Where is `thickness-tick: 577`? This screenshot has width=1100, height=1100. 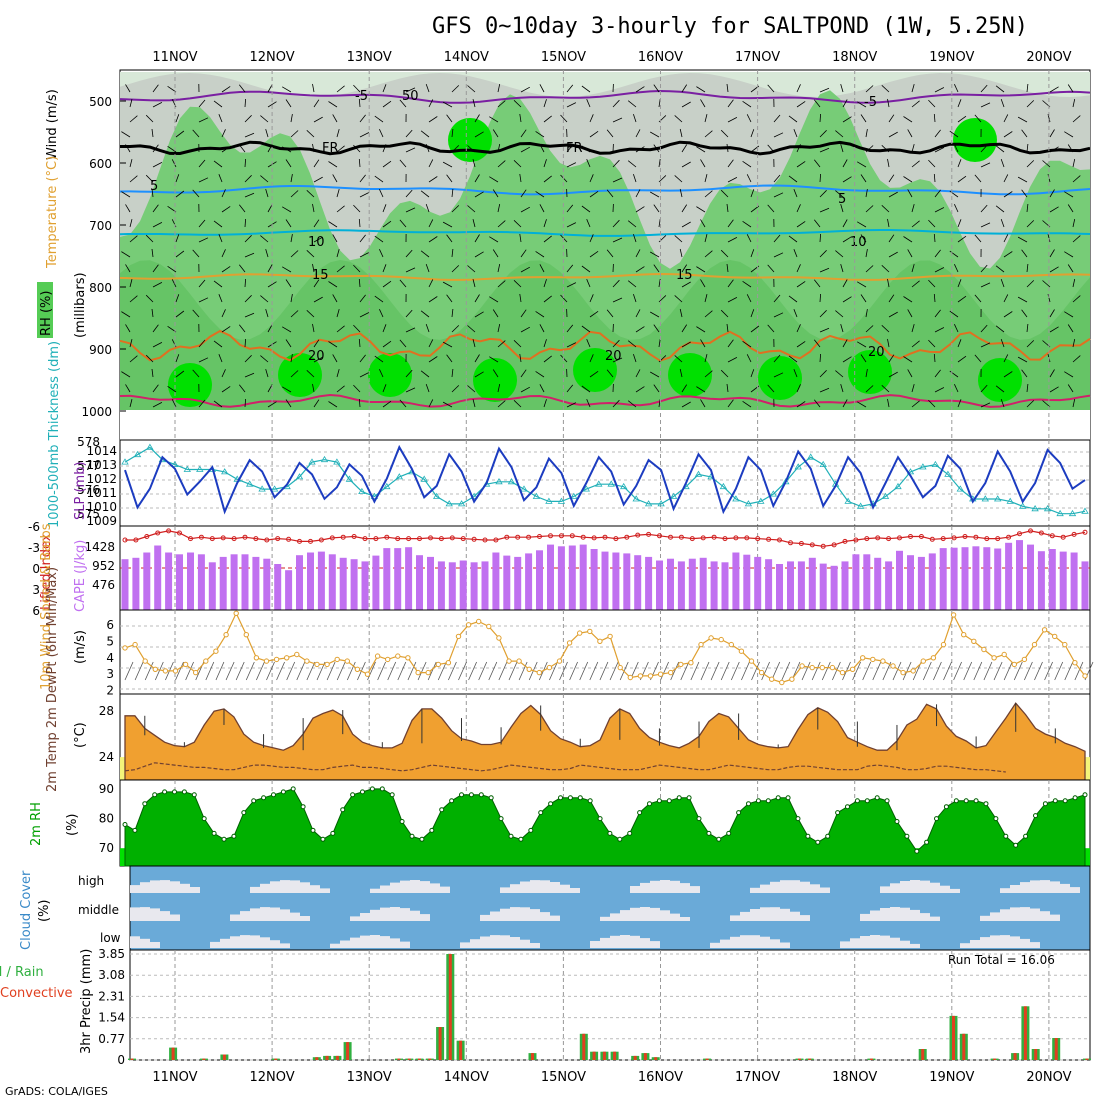 thickness-tick: 577 is located at coordinates (88, 466).